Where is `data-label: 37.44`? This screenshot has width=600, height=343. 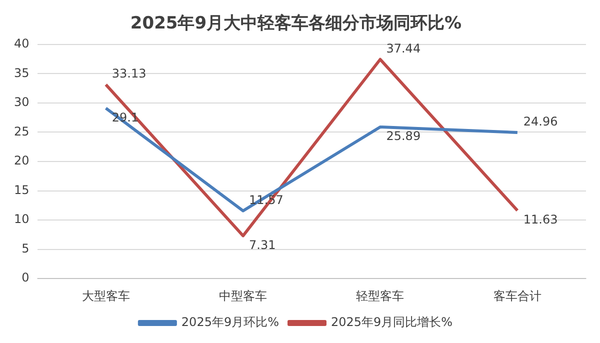 data-label: 37.44 is located at coordinates (403, 49).